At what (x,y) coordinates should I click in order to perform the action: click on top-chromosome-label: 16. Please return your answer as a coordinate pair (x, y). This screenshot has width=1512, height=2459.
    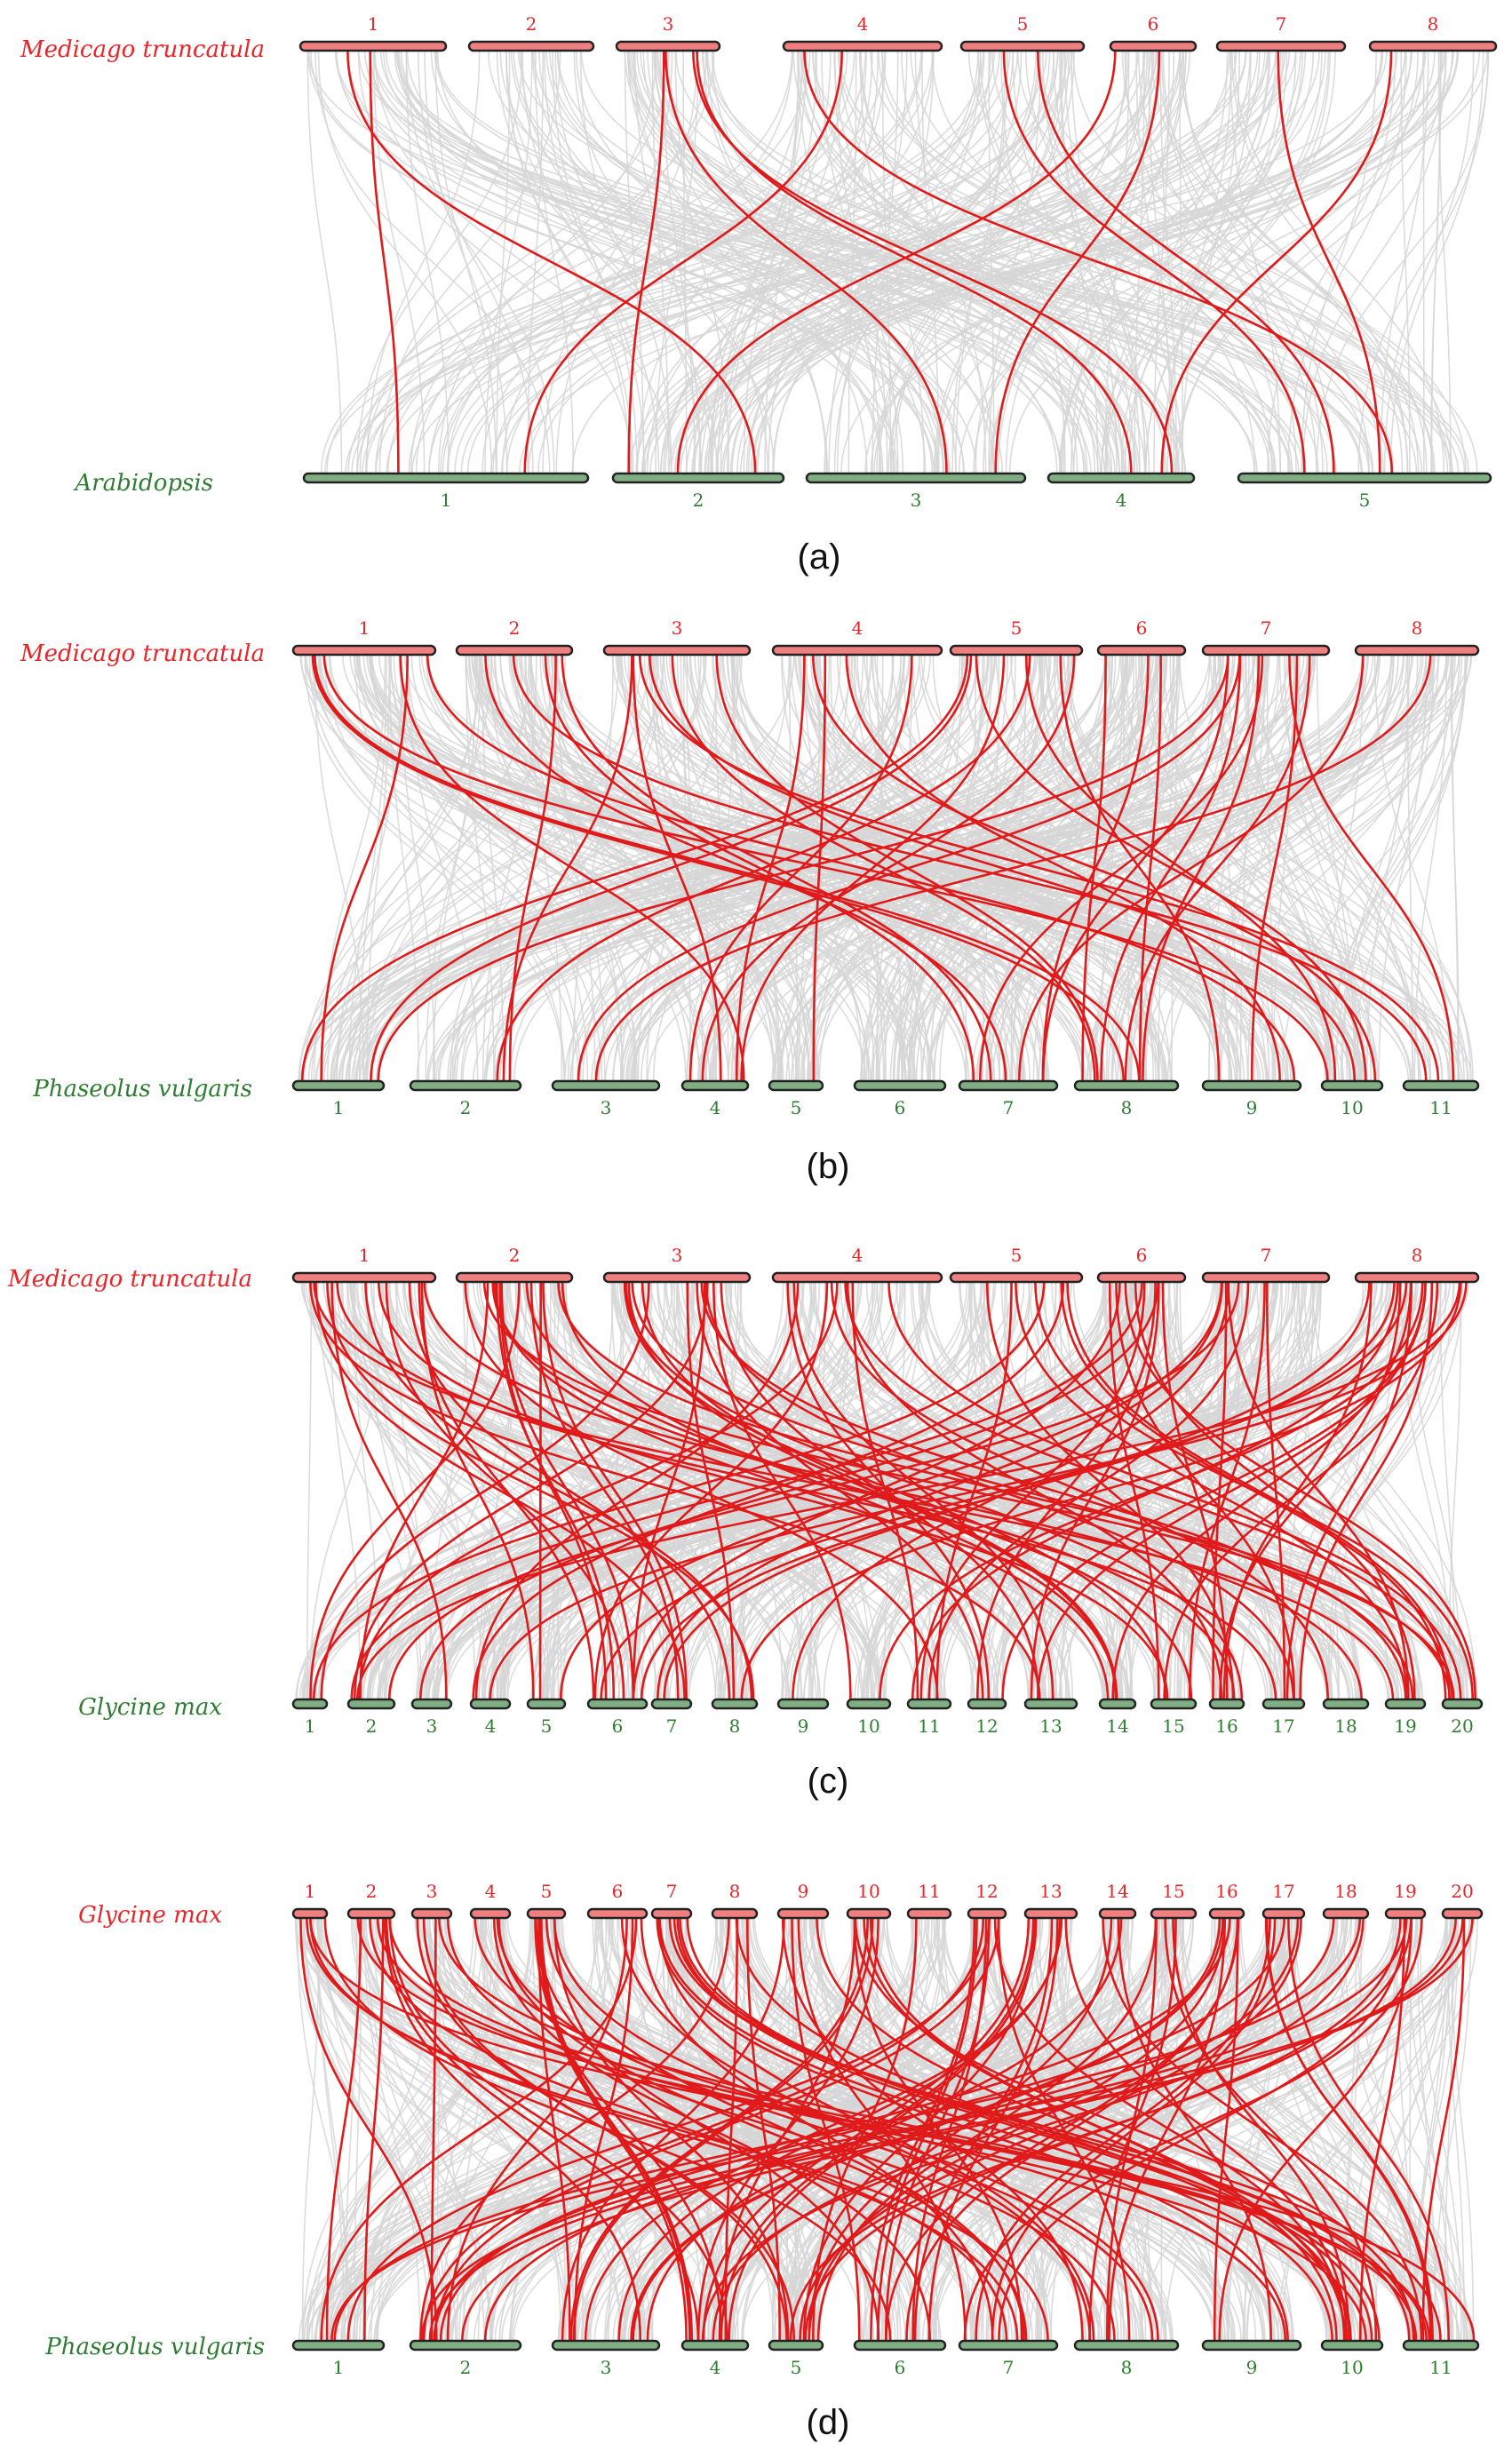
    Looking at the image, I should click on (1226, 1892).